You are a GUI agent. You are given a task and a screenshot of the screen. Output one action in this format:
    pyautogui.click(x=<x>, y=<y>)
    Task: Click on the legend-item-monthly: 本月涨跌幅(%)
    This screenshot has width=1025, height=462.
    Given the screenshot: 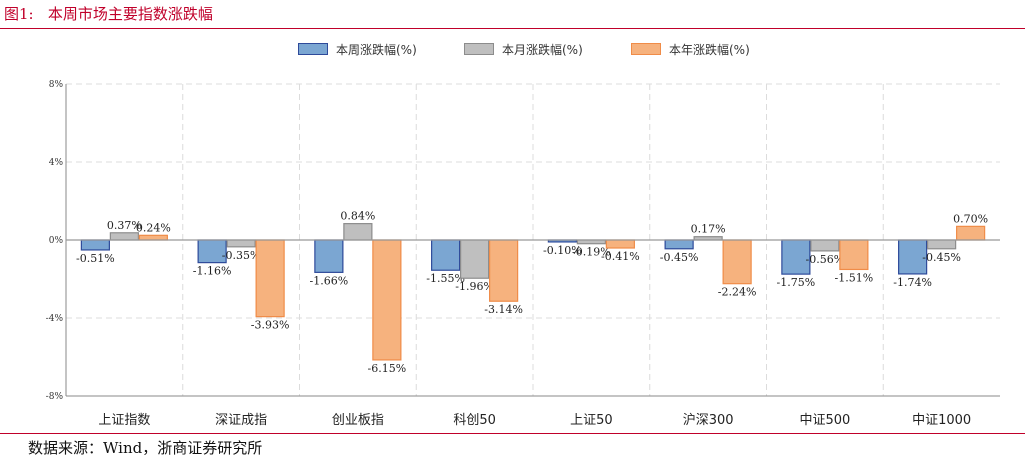 What is the action you would take?
    pyautogui.click(x=523, y=49)
    